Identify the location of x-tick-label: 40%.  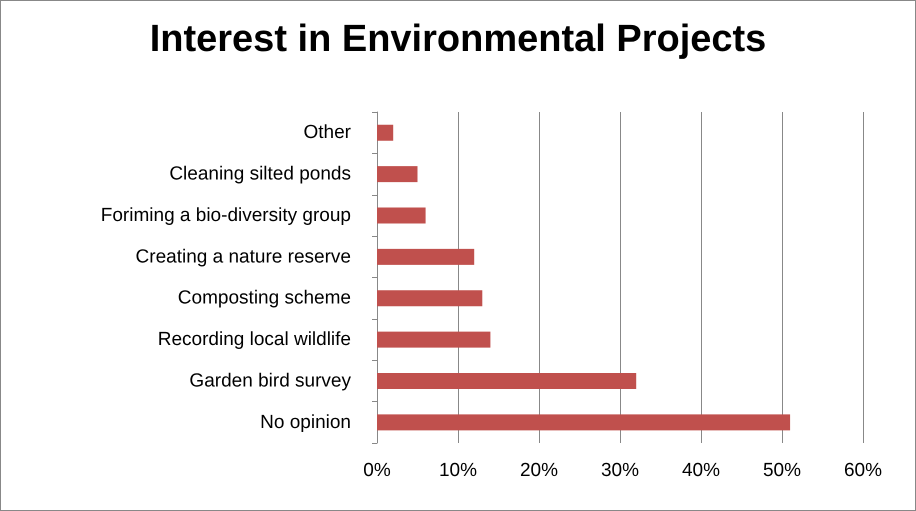
(701, 470).